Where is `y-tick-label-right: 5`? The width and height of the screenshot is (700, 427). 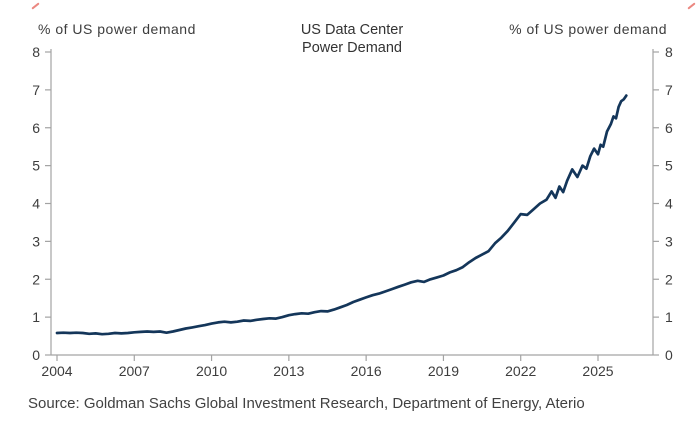
y-tick-label-right: 5 is located at coordinates (669, 166).